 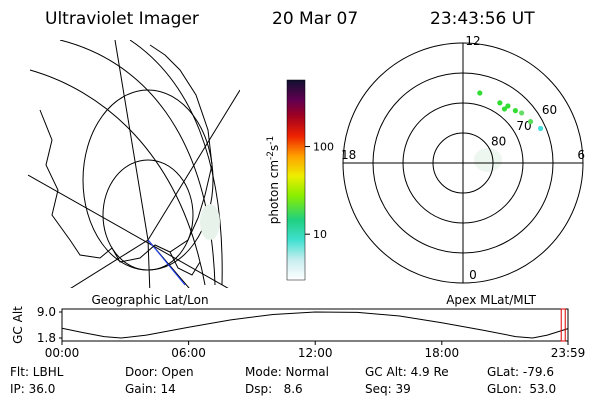 I want to click on colorbar-ticks: 100 10, so click(x=319, y=191).